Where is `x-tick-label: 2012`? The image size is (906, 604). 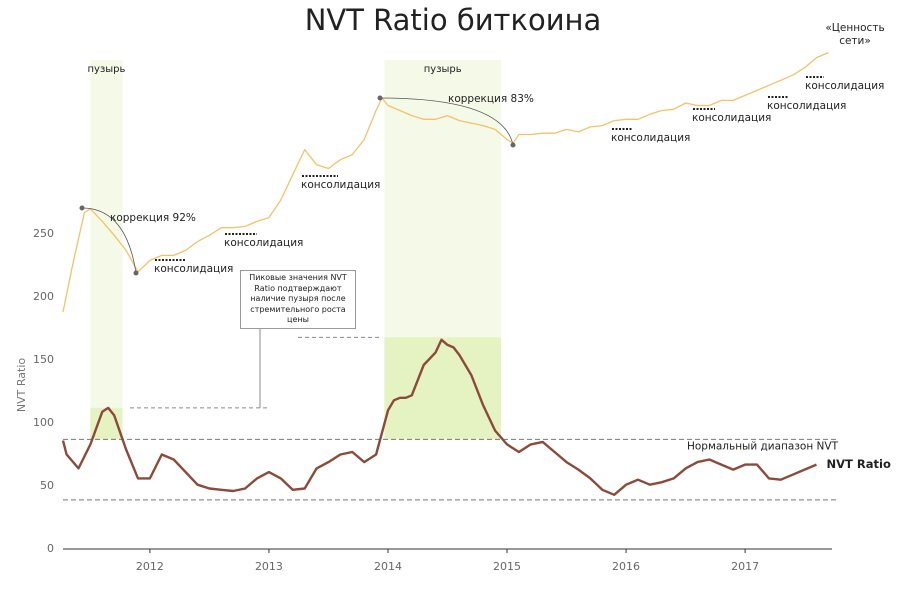 x-tick-label: 2012 is located at coordinates (150, 566).